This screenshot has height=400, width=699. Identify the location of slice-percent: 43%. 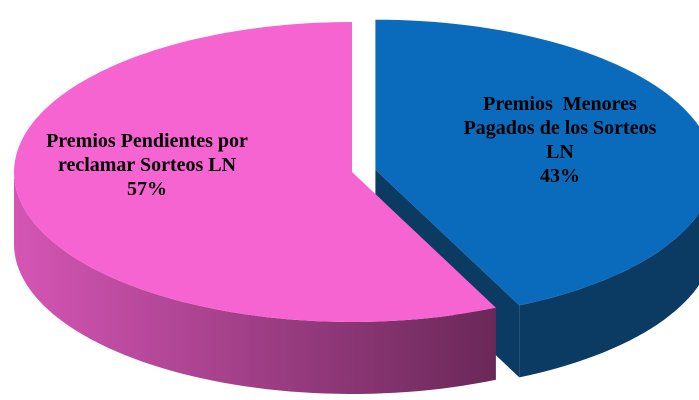
(560, 176).